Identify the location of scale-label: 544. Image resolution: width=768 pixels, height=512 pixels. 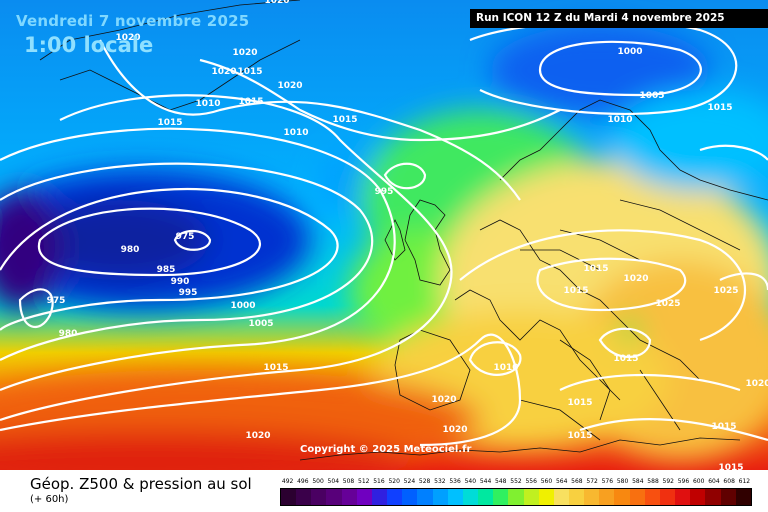
(485, 481).